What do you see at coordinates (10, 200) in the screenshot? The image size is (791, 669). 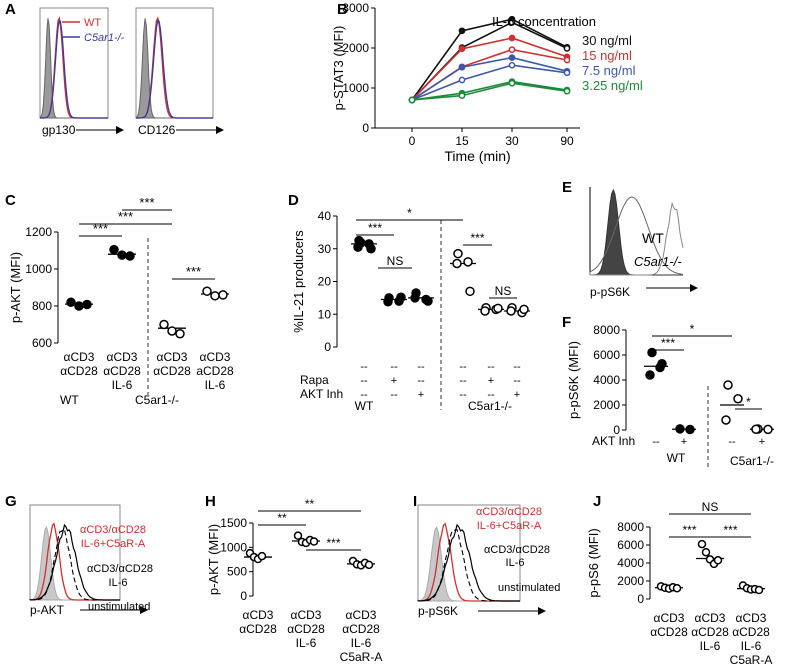 I see `panel-letter-c: C` at bounding box center [10, 200].